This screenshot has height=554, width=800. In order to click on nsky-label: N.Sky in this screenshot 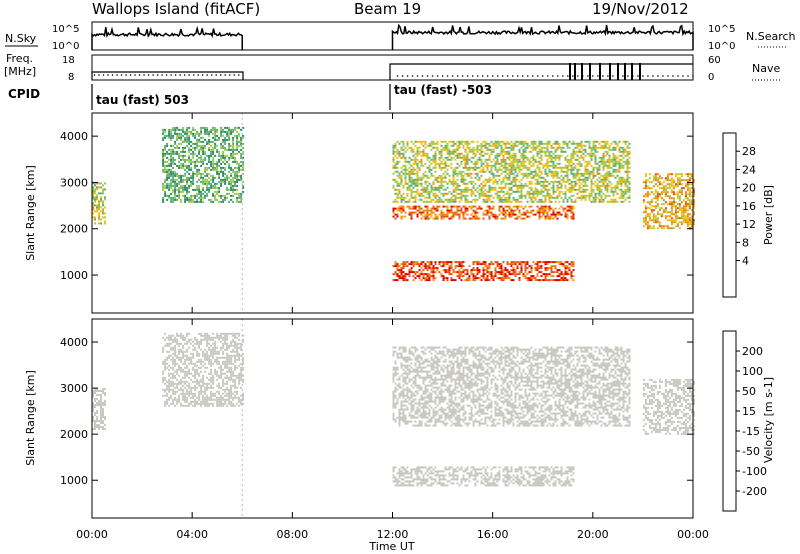, I will do `click(21, 38)`.